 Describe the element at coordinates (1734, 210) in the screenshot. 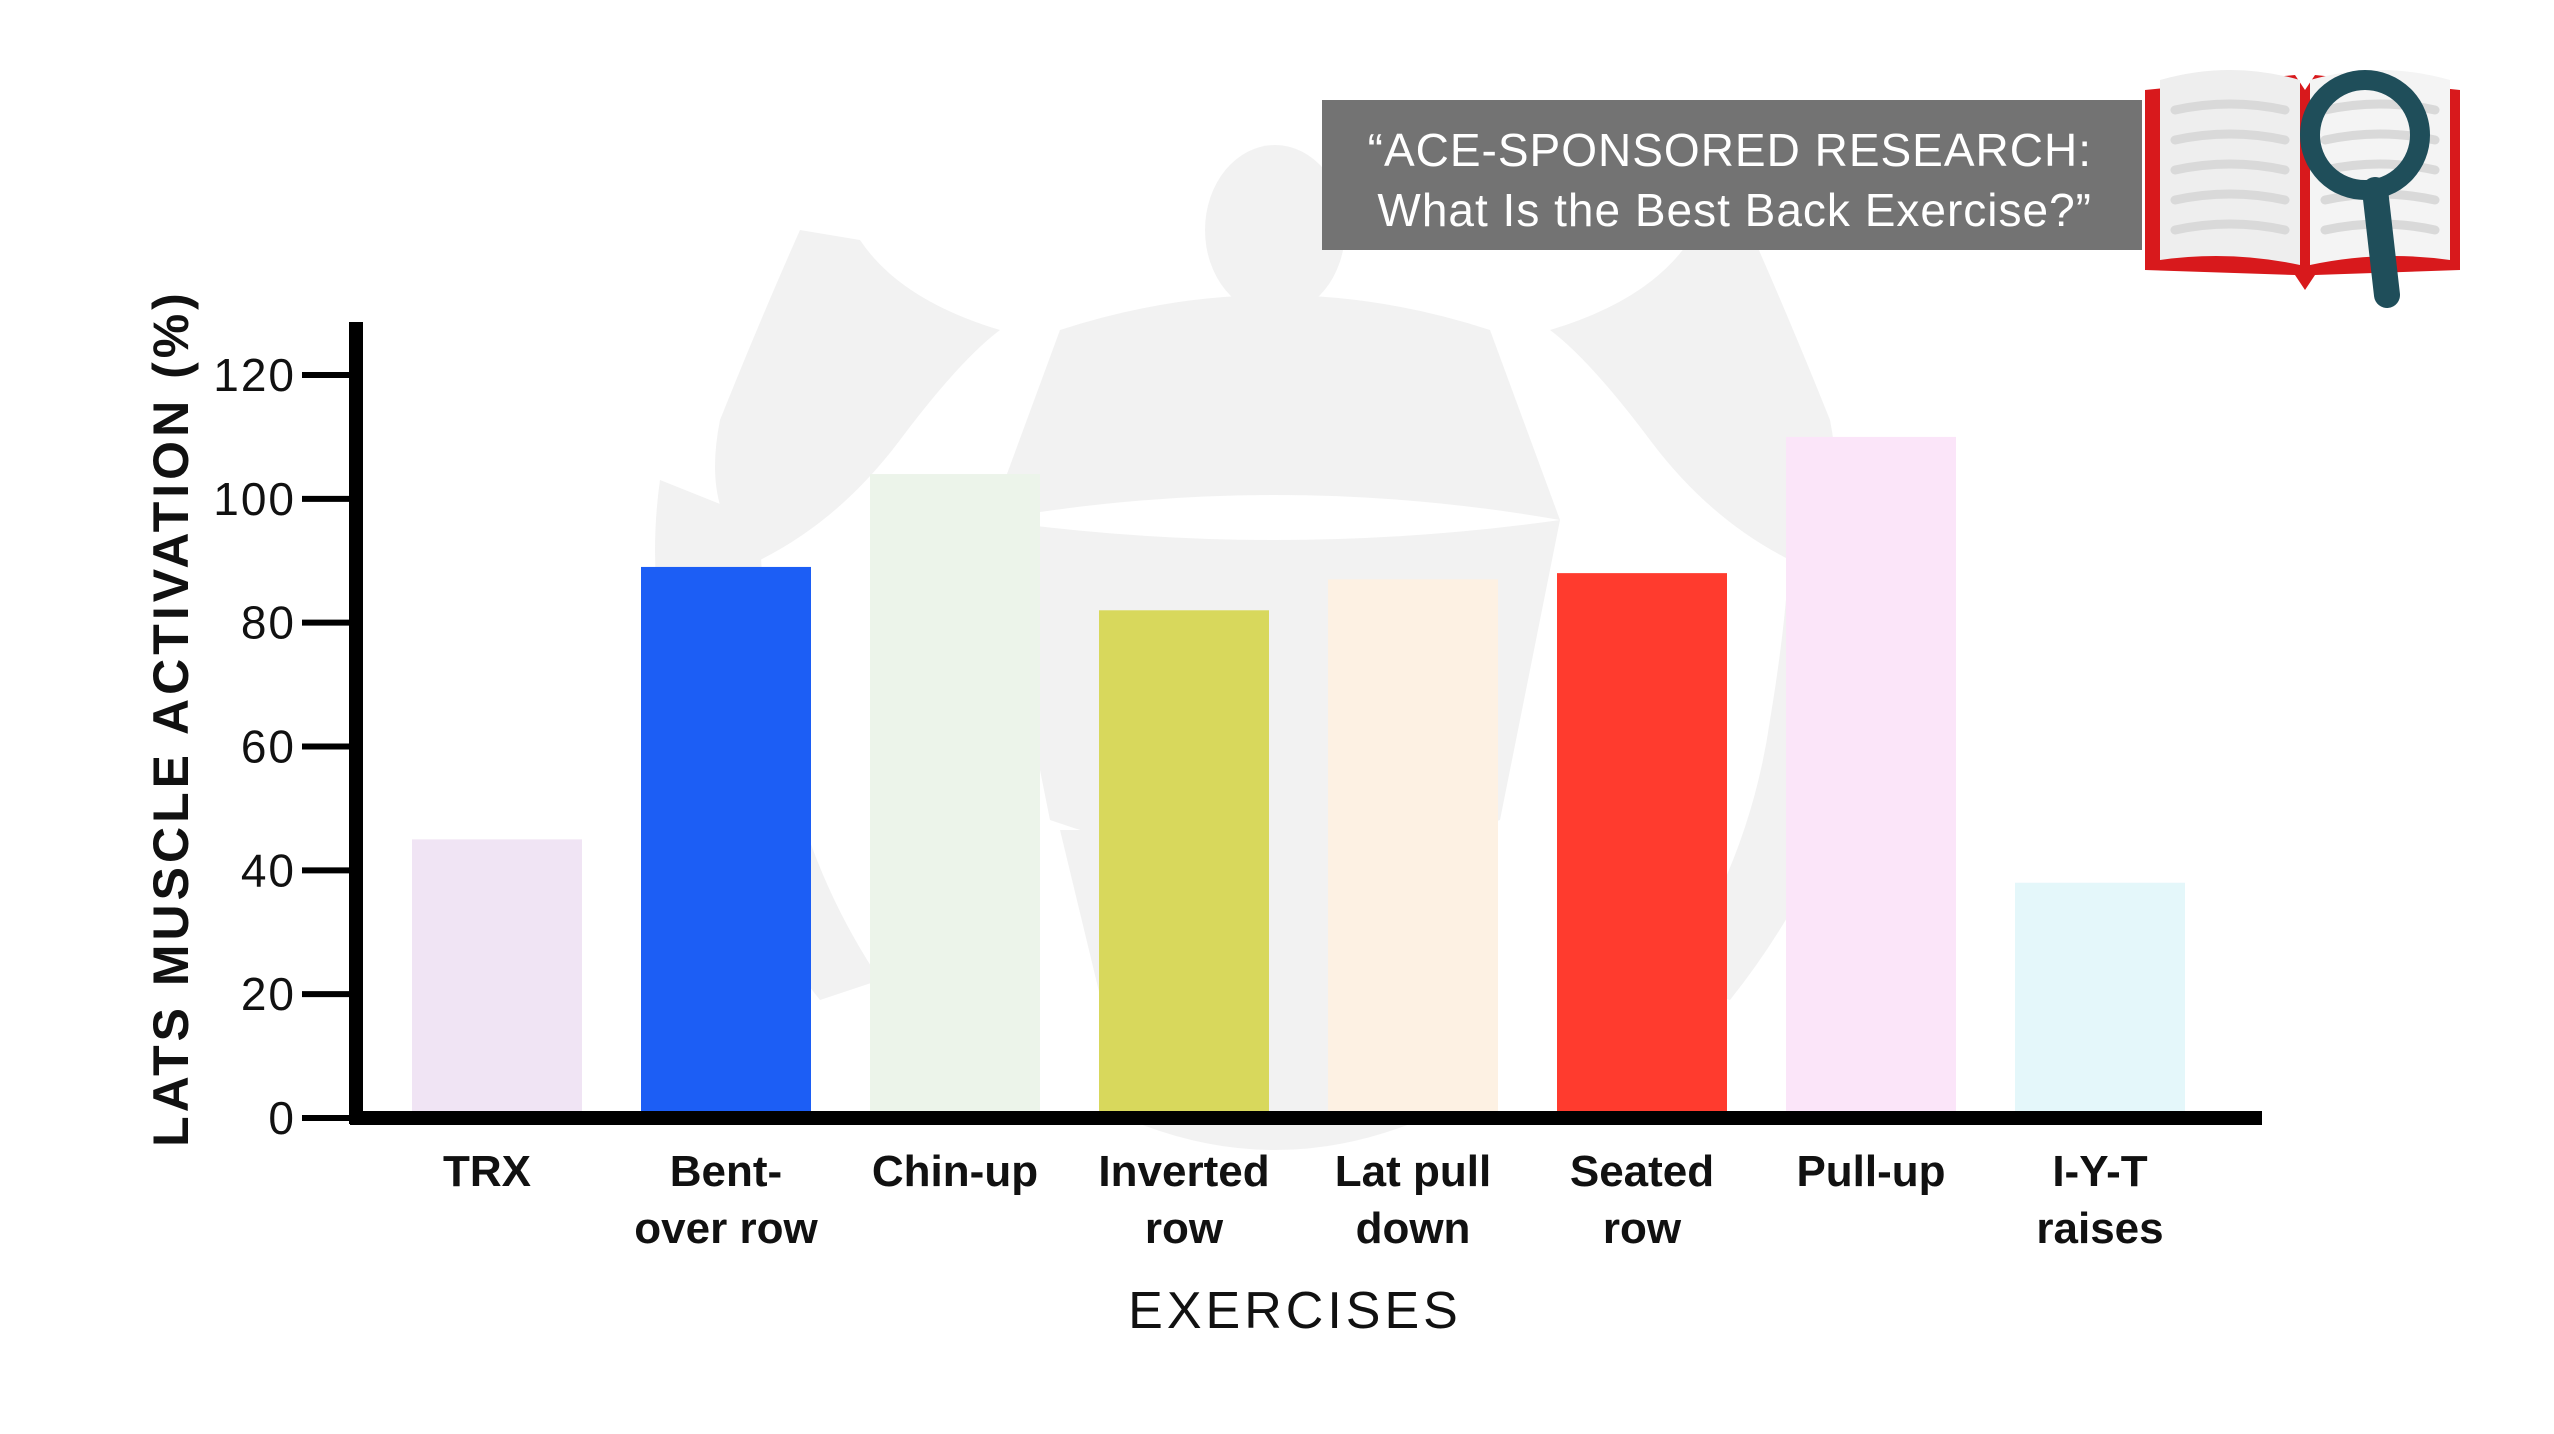

I see `banner-line-2: What Is the Best Back Exercise?”` at that location.